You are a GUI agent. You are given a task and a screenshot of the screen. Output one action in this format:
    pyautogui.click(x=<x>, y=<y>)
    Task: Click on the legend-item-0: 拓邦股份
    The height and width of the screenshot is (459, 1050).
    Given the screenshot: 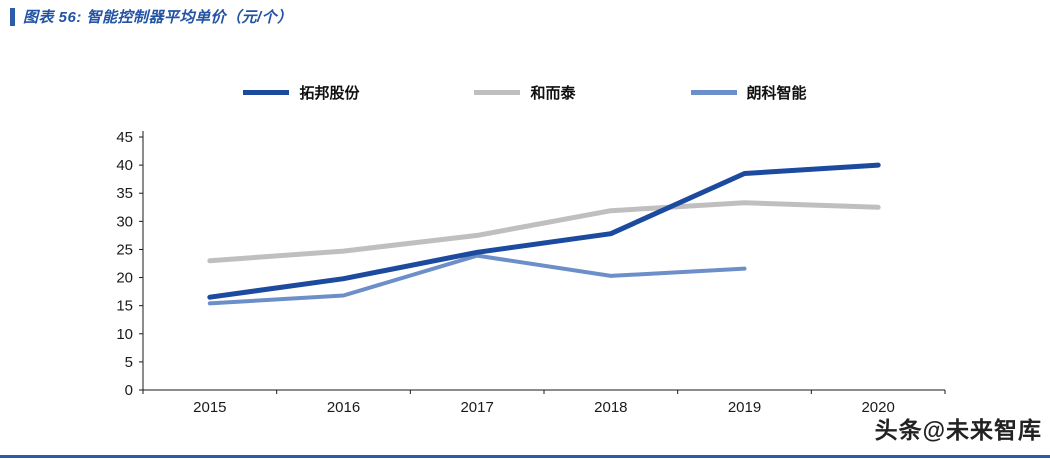 What is the action you would take?
    pyautogui.click(x=301, y=92)
    